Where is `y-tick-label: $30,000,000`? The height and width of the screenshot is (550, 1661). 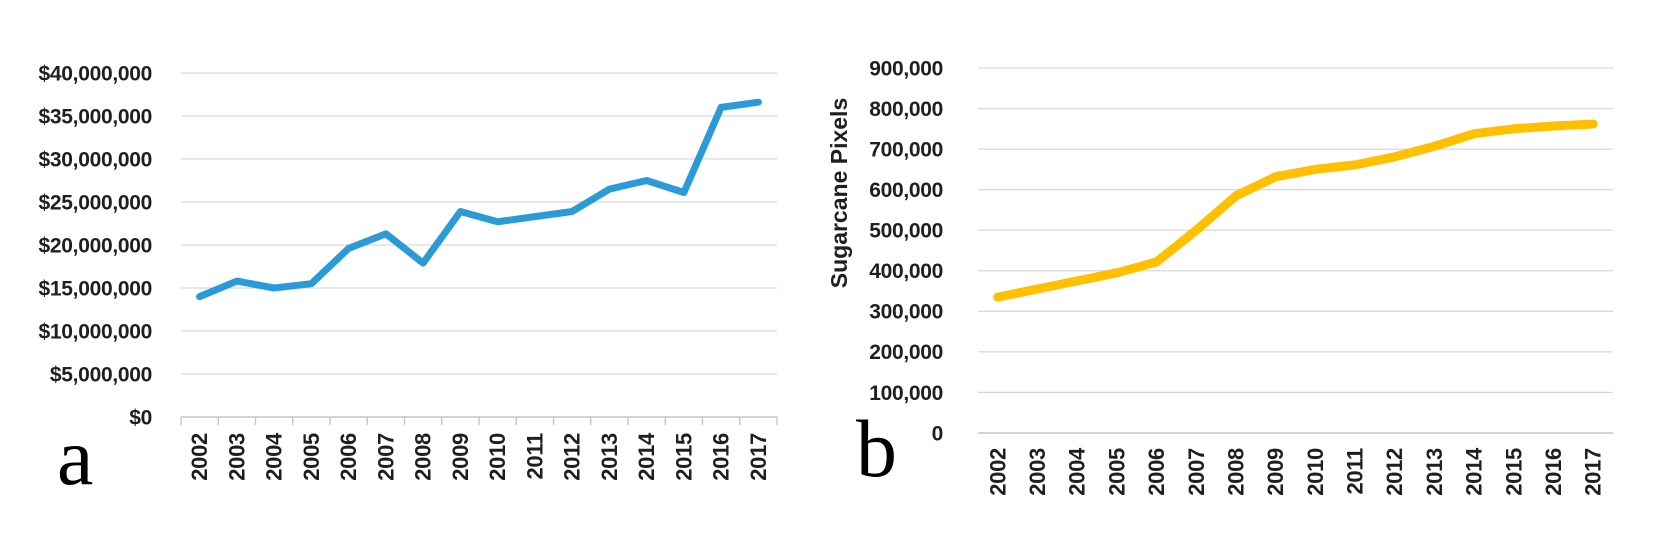 y-tick-label: $30,000,000 is located at coordinates (95, 159).